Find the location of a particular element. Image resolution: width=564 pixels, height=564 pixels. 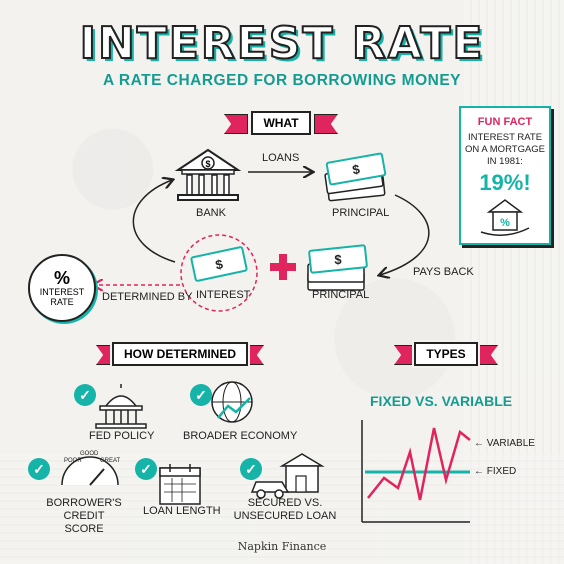

how-determined-banner: HOW DETERMINED is located at coordinates (180, 354).